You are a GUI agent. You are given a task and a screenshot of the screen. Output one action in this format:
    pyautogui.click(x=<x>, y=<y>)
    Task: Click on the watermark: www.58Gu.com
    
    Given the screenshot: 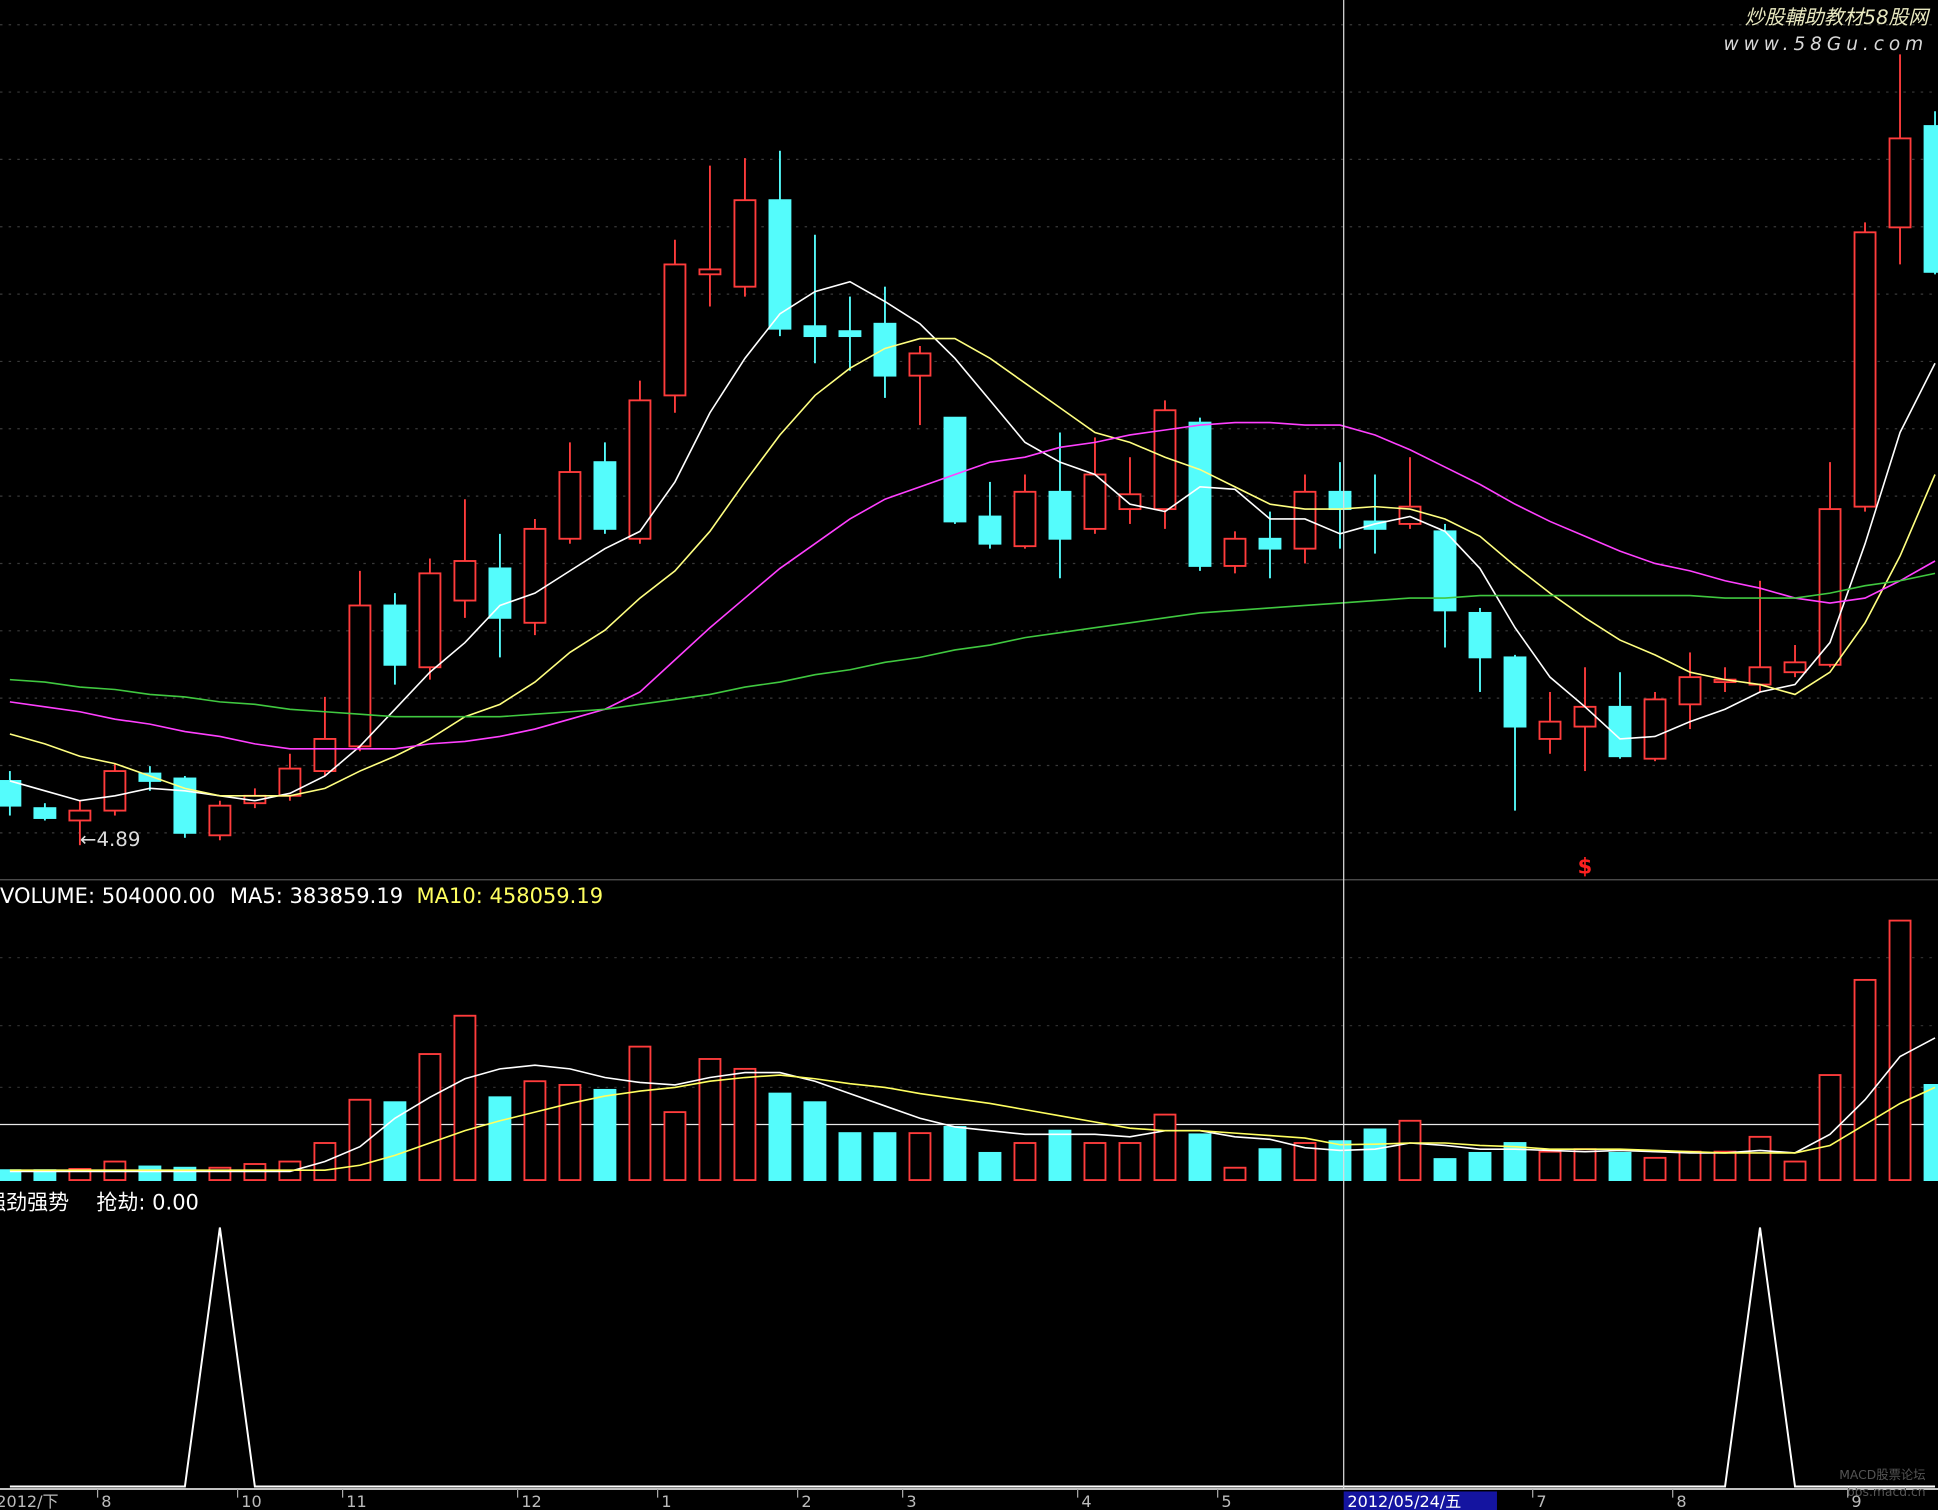 What is the action you would take?
    pyautogui.click(x=1826, y=44)
    